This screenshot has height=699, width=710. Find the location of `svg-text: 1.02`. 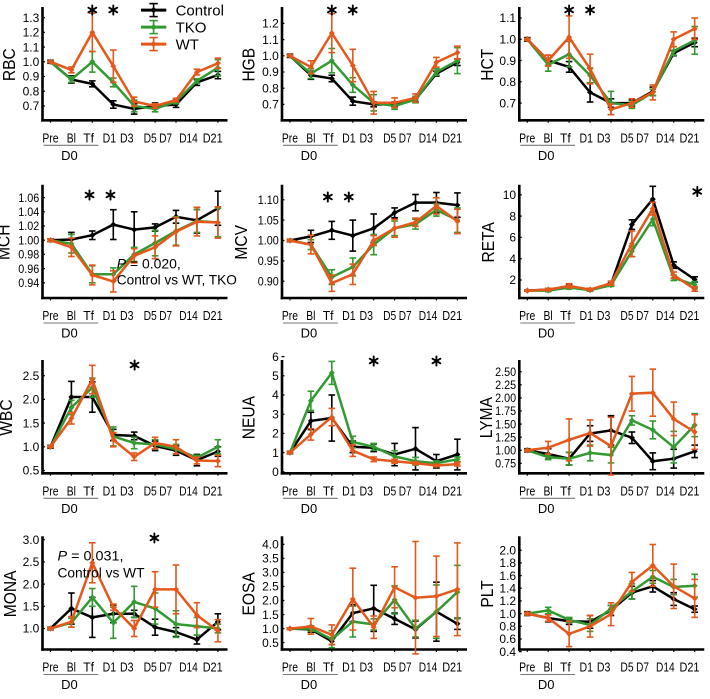

svg-text: 1.02 is located at coordinates (28, 226).